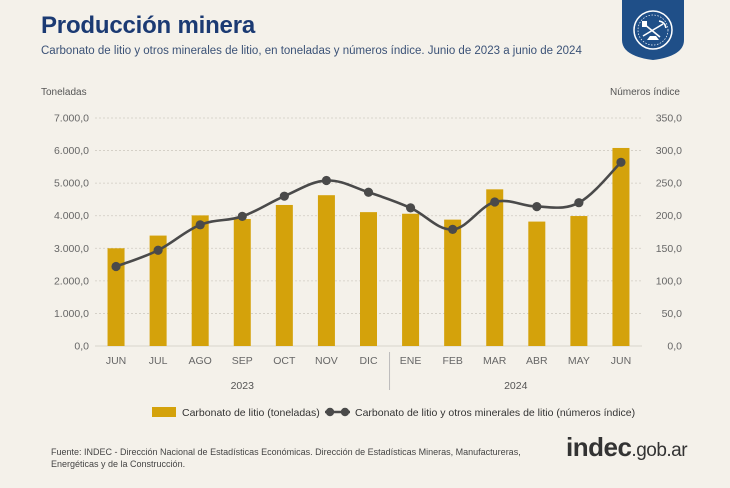 This screenshot has width=730, height=488. Describe the element at coordinates (579, 361) in the screenshot. I see `x-tick-label: MAY` at that location.